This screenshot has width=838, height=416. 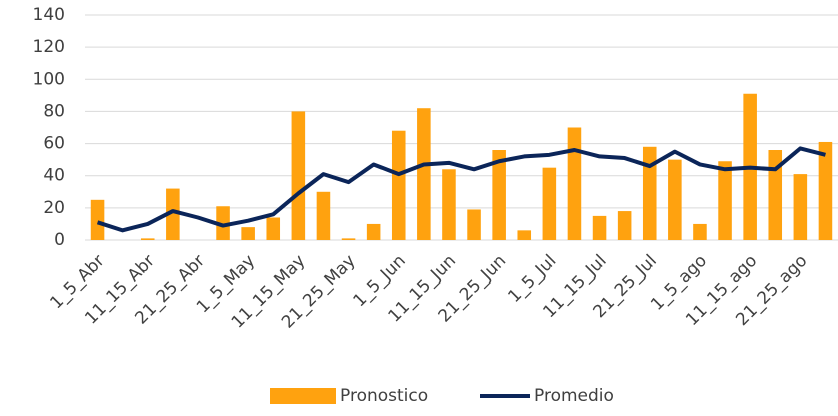 What do you see at coordinates (54, 208) in the screenshot?
I see `y-tick-label: 20` at bounding box center [54, 208].